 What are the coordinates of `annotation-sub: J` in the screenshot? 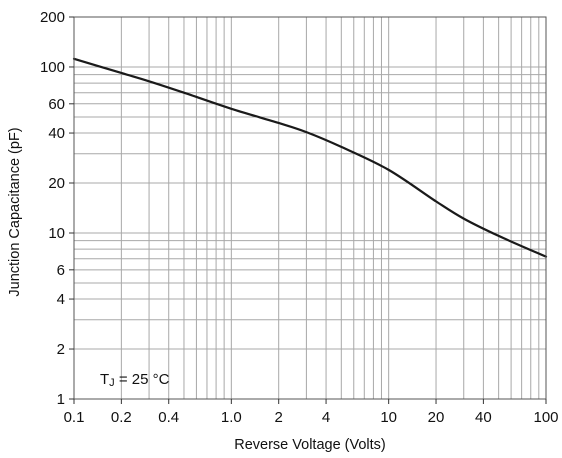 It's located at (112, 383).